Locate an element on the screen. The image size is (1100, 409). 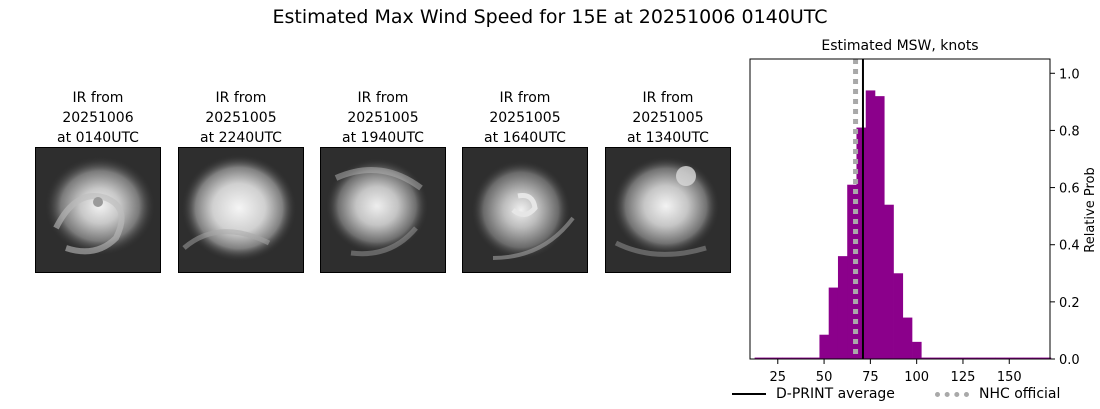
ir-panel-5: IR from 20251005 at 1340UTC is located at coordinates (668, 180).